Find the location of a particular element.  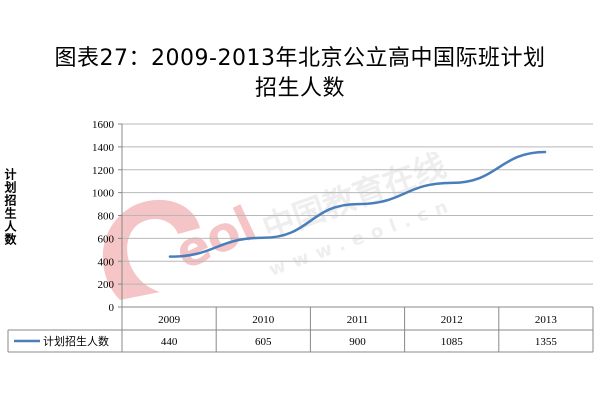

y-tick-label: 1200 is located at coordinates (103, 171).